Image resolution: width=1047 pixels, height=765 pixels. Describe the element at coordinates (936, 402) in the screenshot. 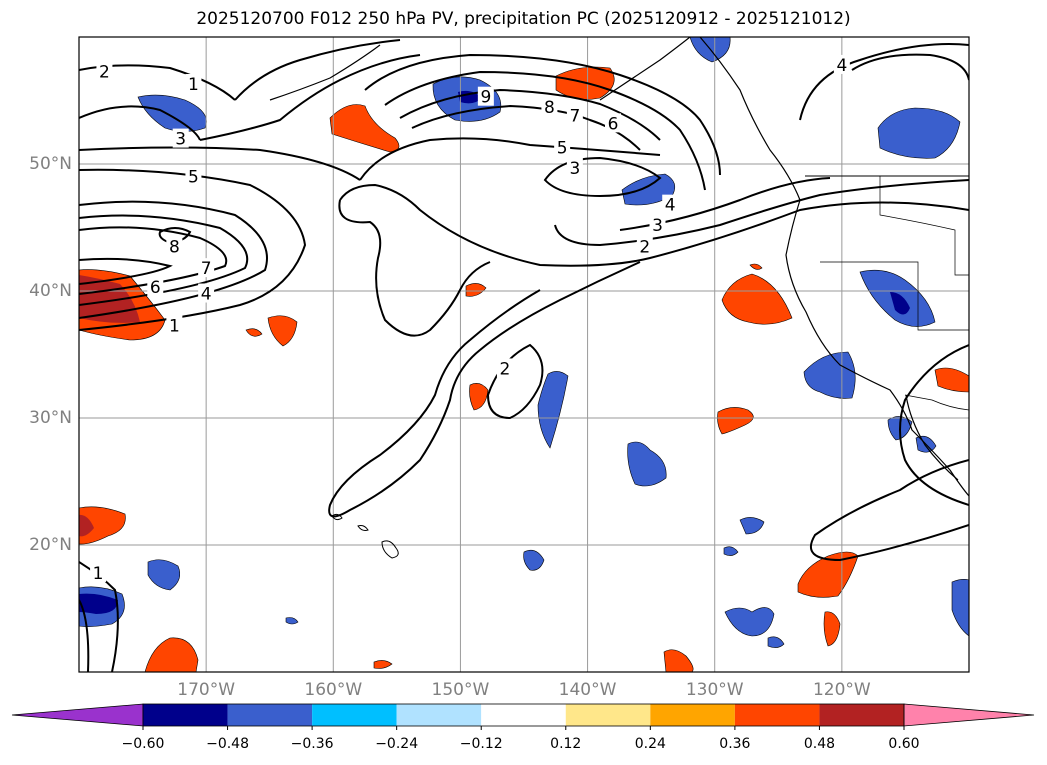

I see `mexico-border` at that location.